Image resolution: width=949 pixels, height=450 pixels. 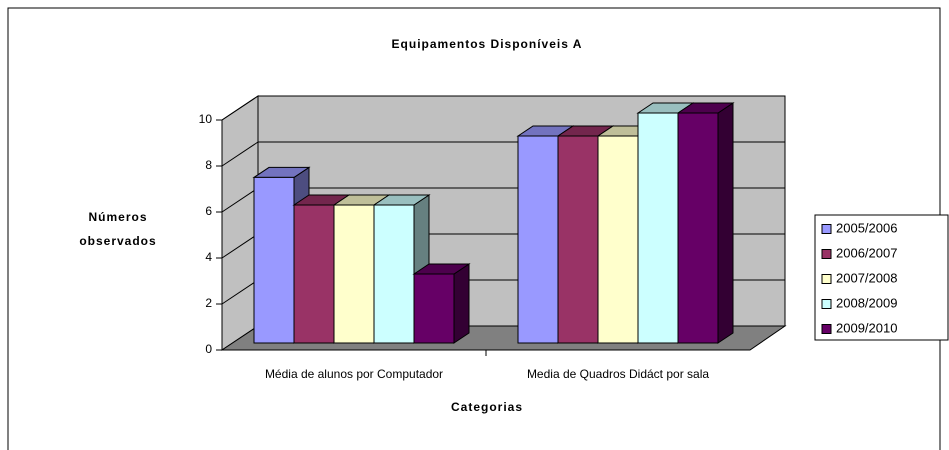 What do you see at coordinates (117, 241) in the screenshot?
I see `y-axis-label: observados` at bounding box center [117, 241].